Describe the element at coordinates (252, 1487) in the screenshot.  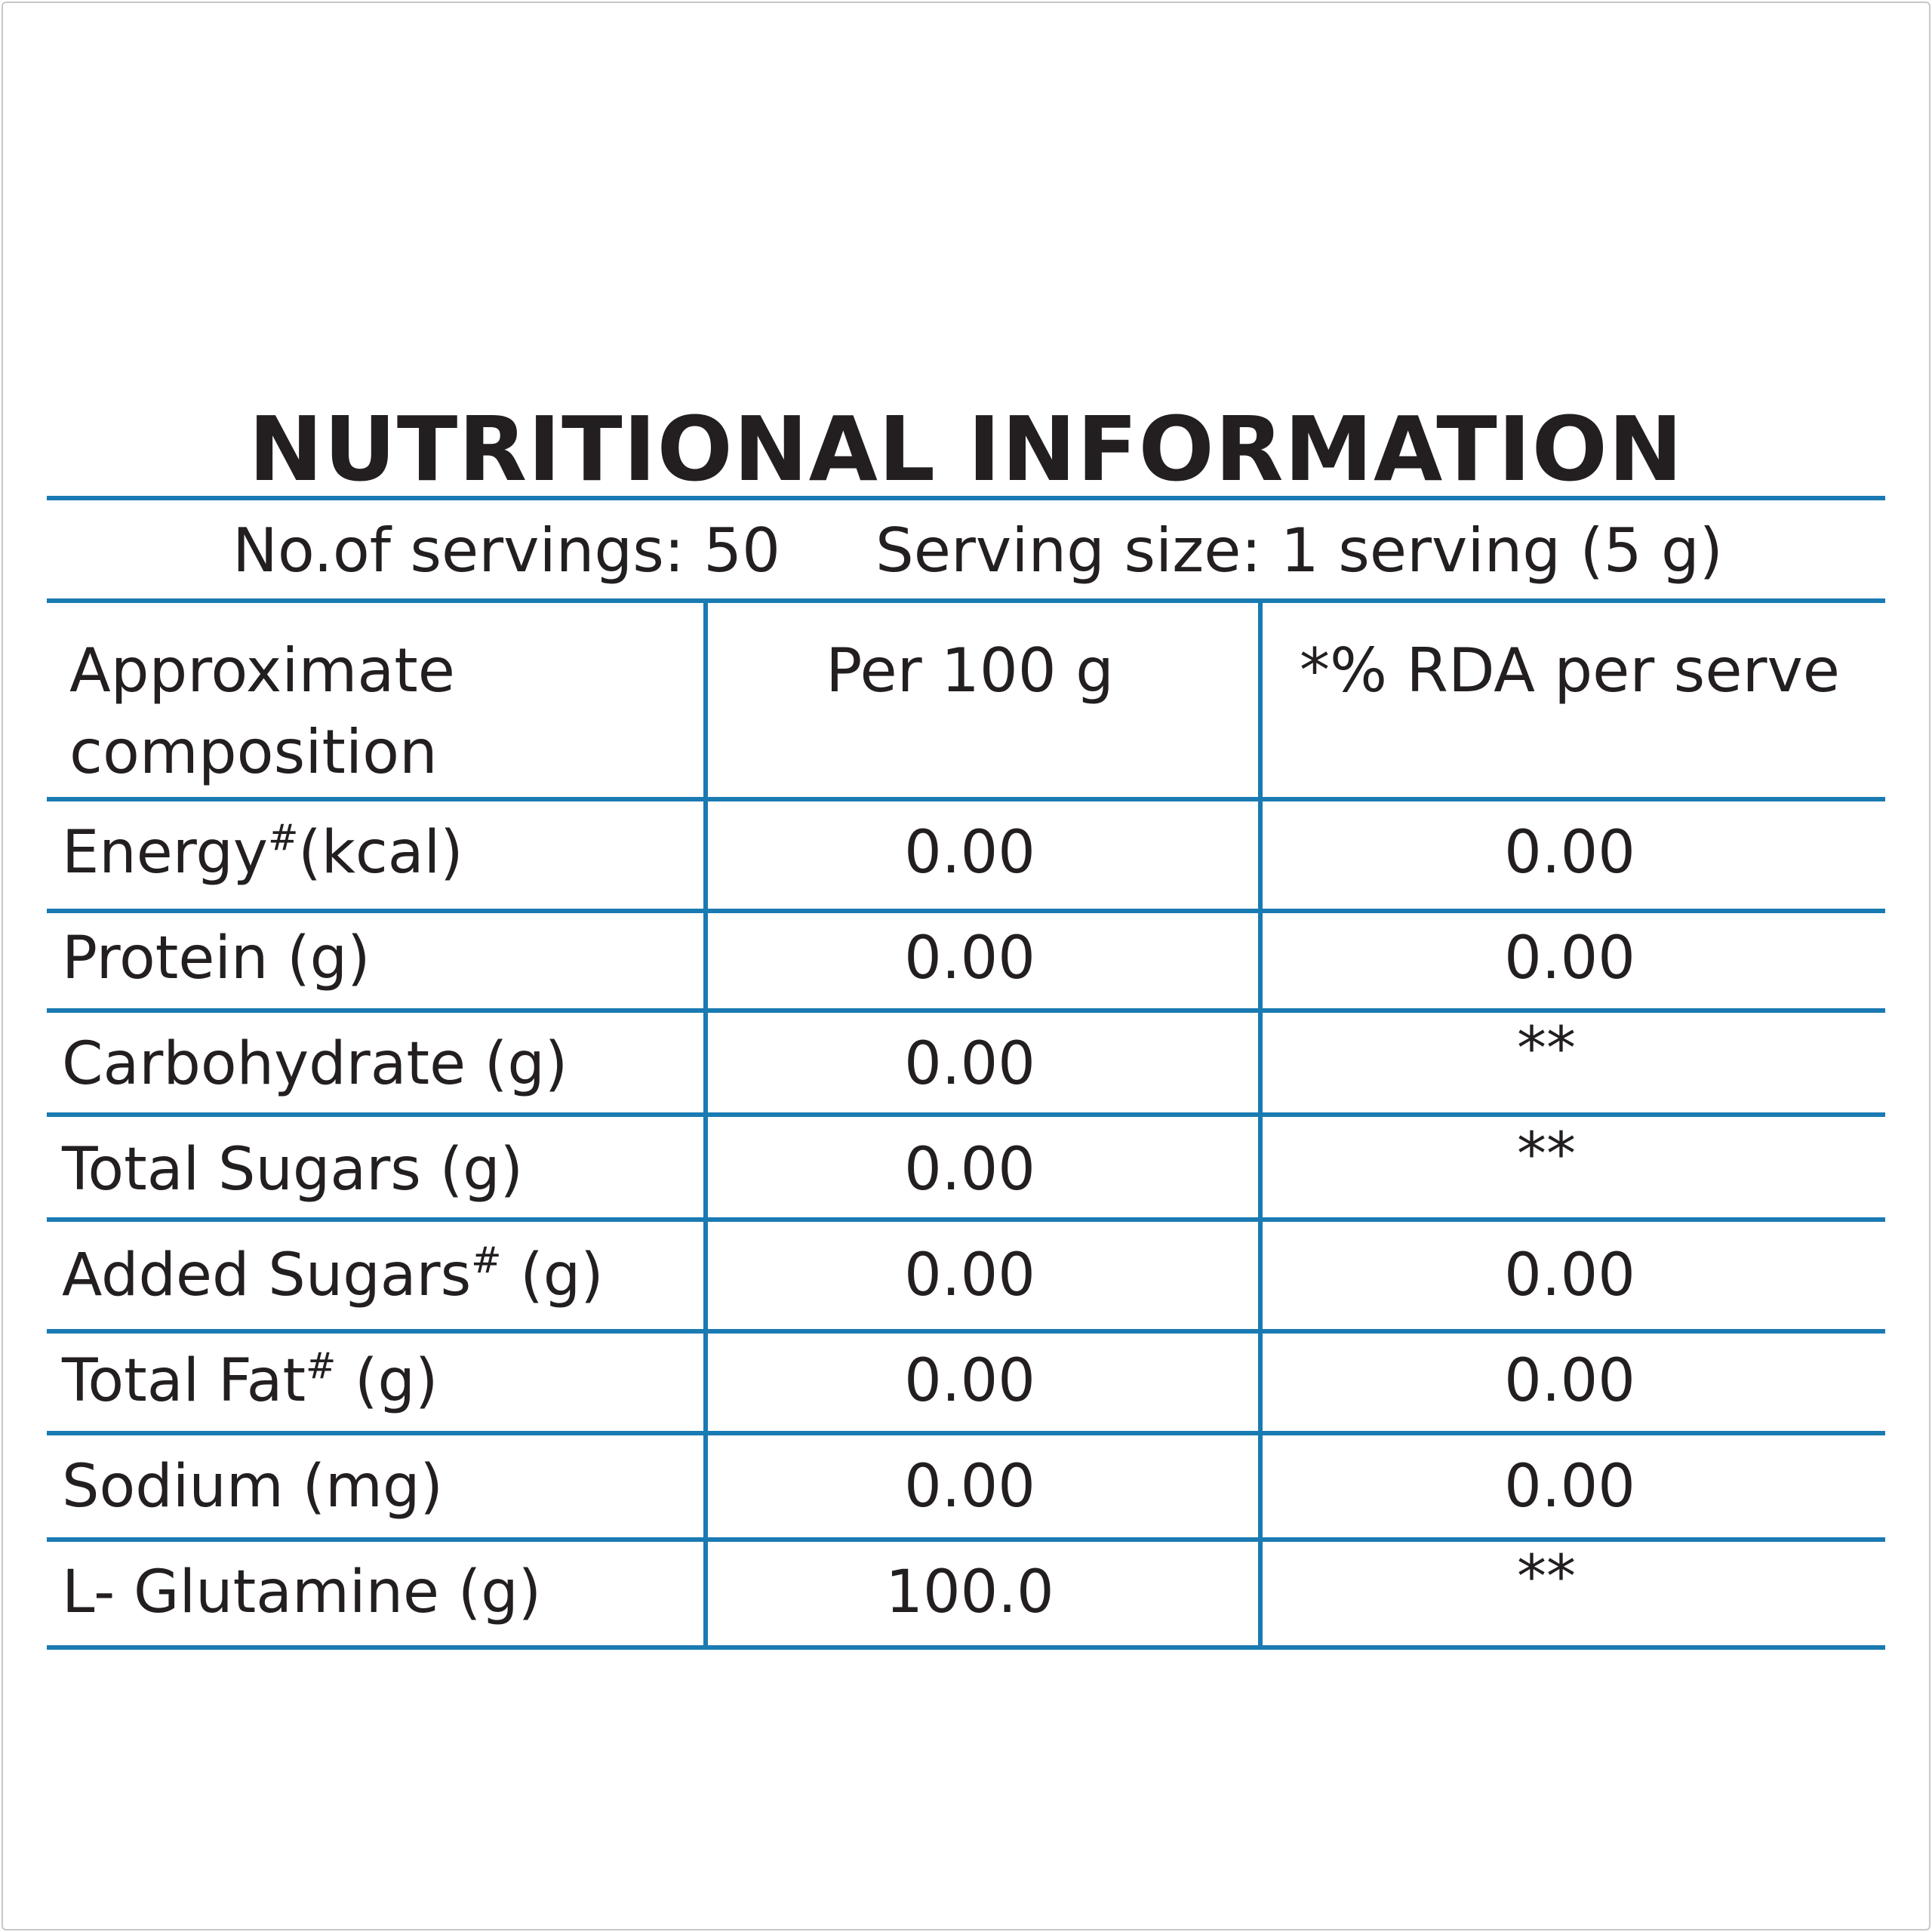
I see `table-row-label: Sodium (mg)` at that location.